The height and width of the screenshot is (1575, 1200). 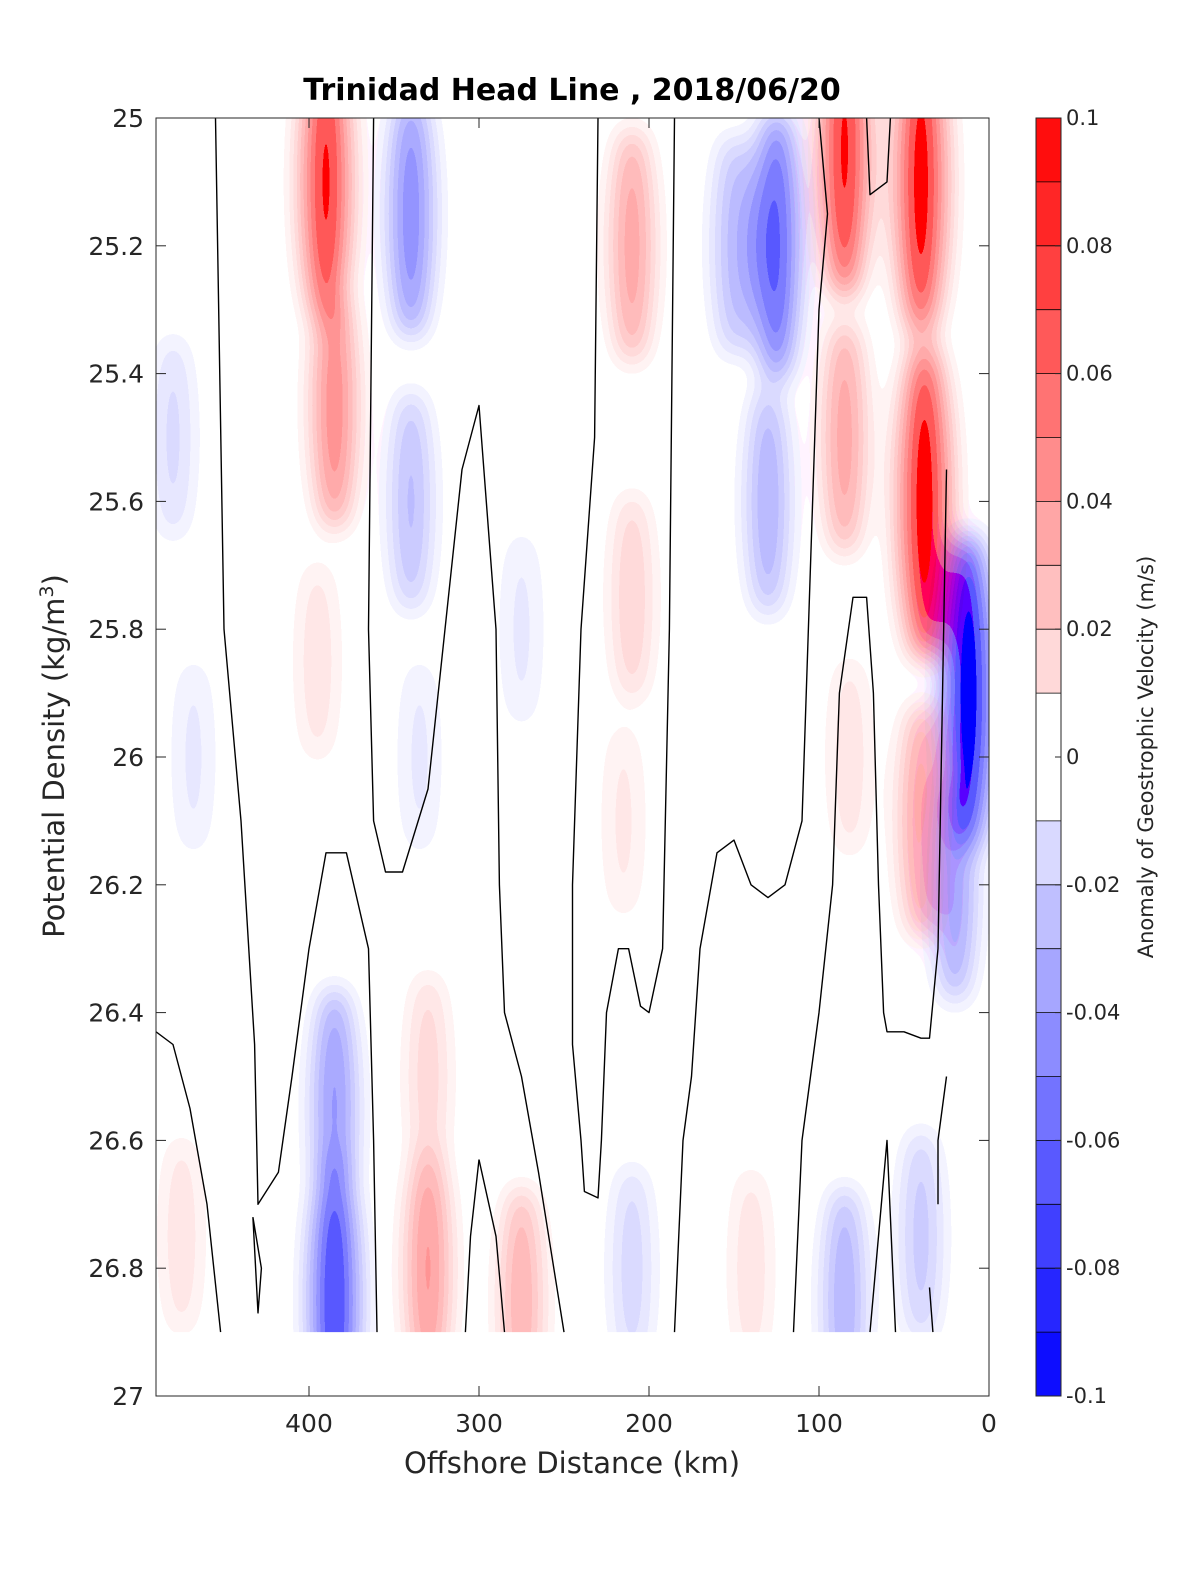 I want to click on chart-title: Trinidad Head Line , 2018/06/20, so click(x=571, y=90).